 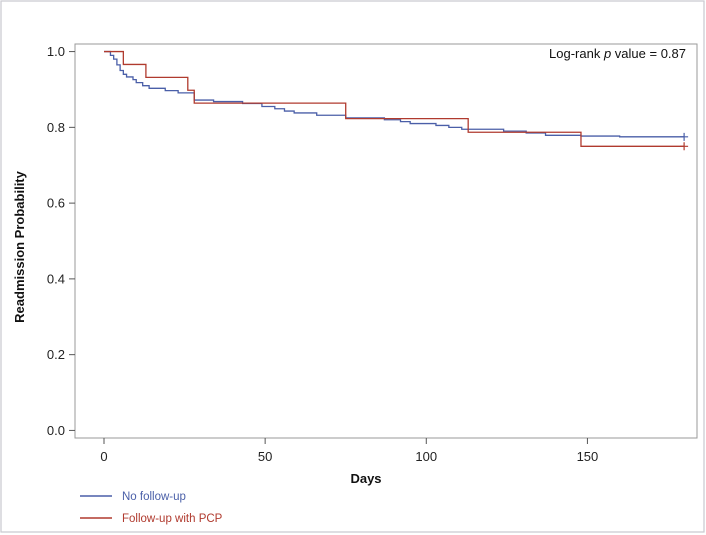 What do you see at coordinates (56, 127) in the screenshot?
I see `y-tick-label: 0.8` at bounding box center [56, 127].